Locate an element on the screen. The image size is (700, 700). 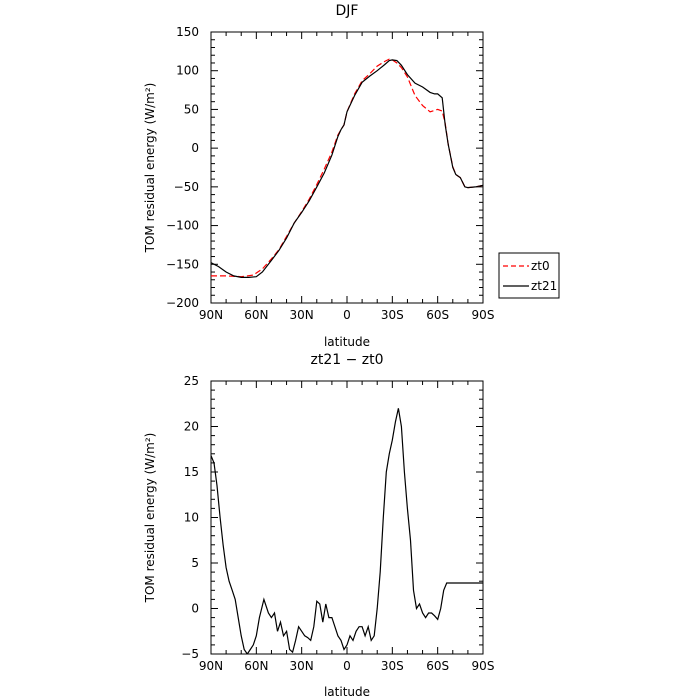
y-tick-label: −100 is located at coordinates (182, 226).